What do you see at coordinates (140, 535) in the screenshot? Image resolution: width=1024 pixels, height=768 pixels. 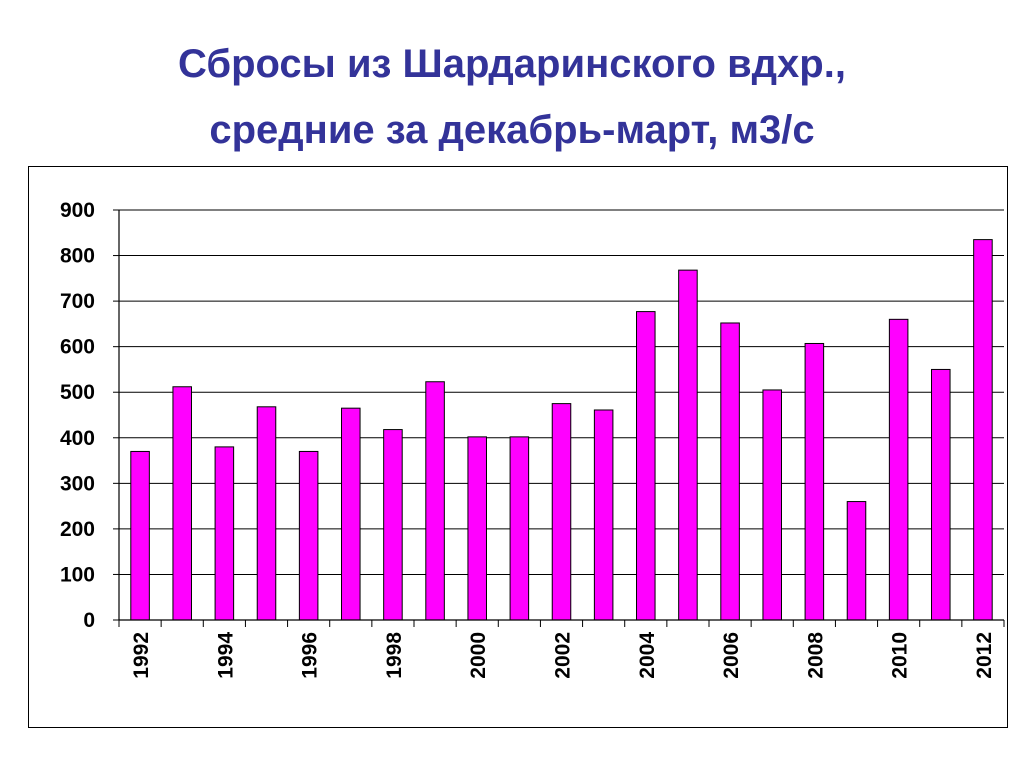 I see `bar-1992` at bounding box center [140, 535].